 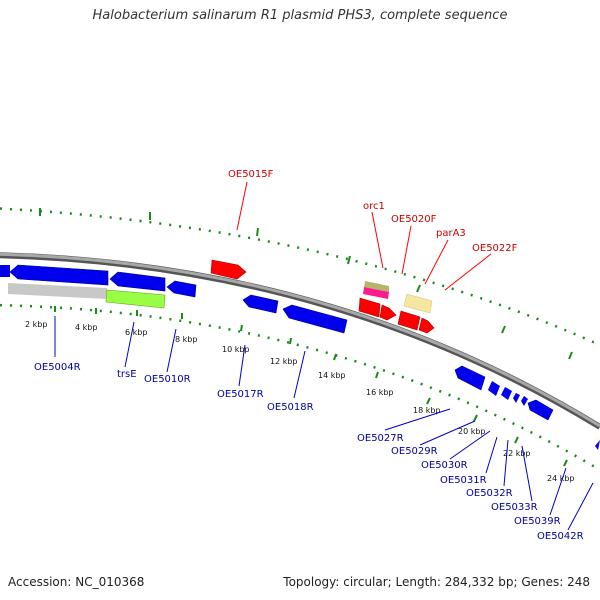 What do you see at coordinates (284, 361) in the screenshot?
I see `kbp-label: 12 kbp` at bounding box center [284, 361].